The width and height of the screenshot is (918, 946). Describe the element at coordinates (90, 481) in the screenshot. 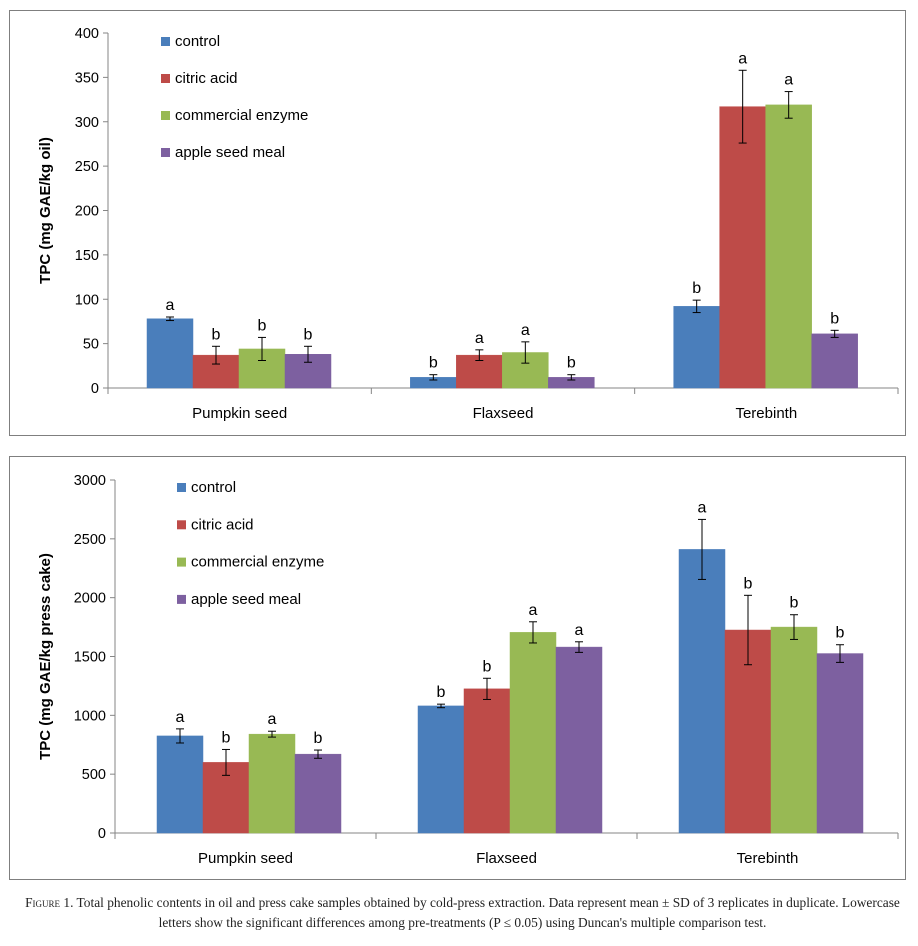

I see `y-tick-label: 3000` at that location.